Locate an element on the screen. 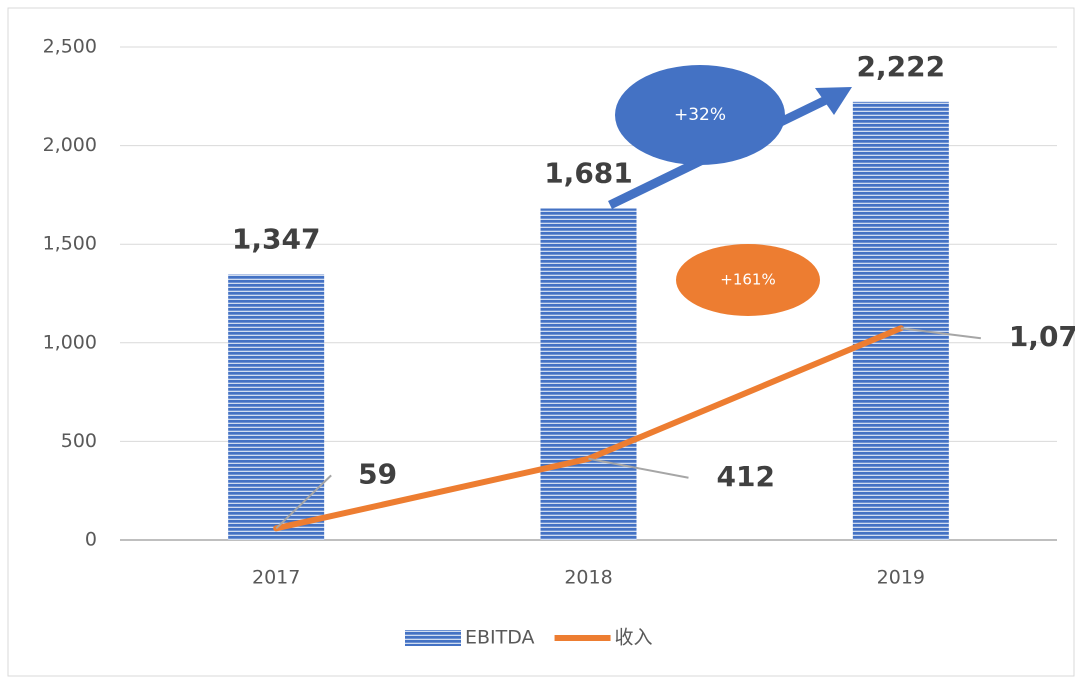 This screenshot has height=677, width=1075. data-label: 2,222 is located at coordinates (901, 66).